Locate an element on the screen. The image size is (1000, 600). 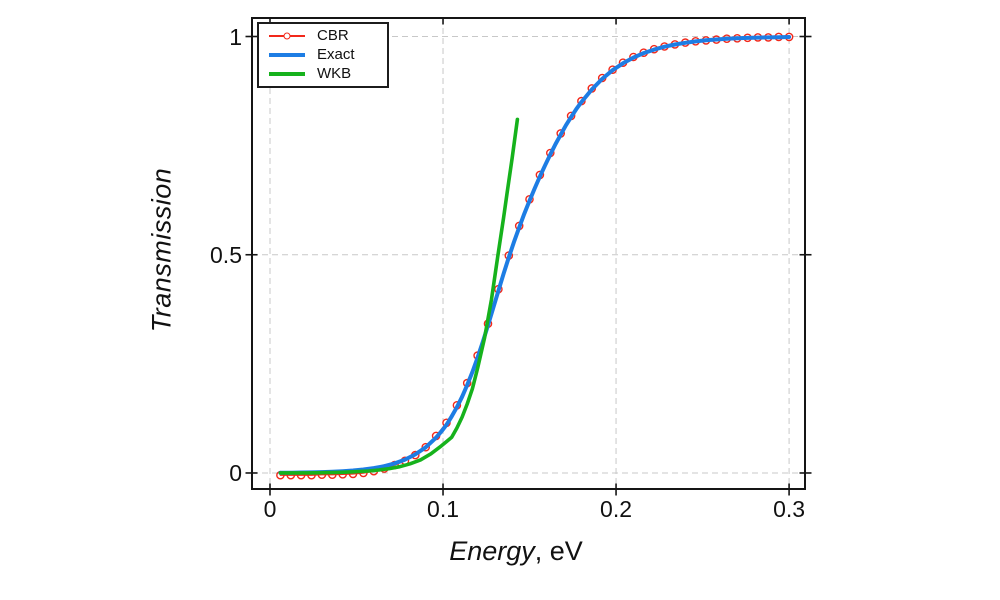
exact-line-icon is located at coordinates (287, 54).